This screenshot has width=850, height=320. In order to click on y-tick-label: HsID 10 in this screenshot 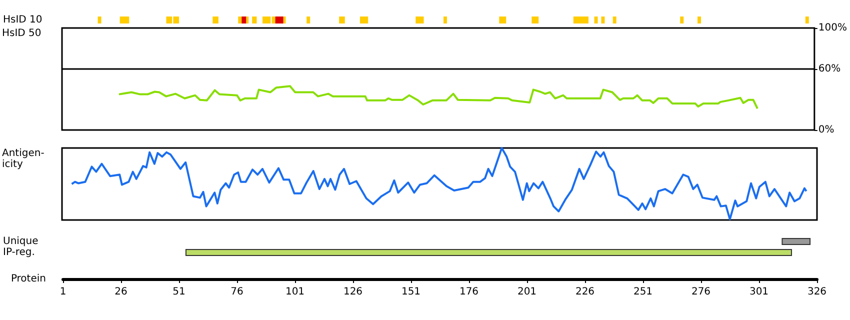, I will do `click(22, 20)`.